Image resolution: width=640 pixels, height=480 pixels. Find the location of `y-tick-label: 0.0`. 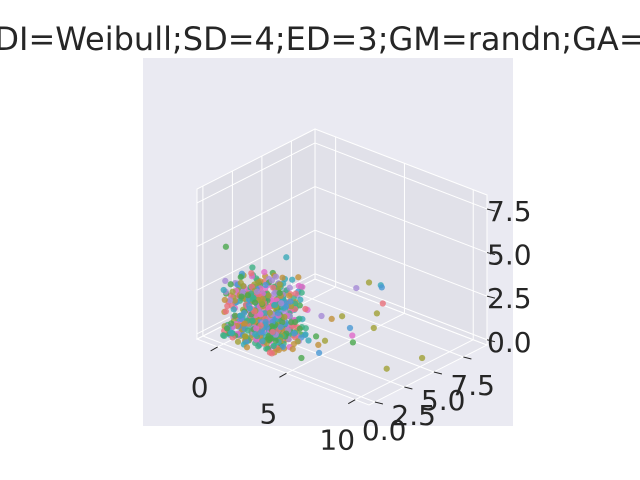

y-tick-label: 0.0 is located at coordinates (384, 430).